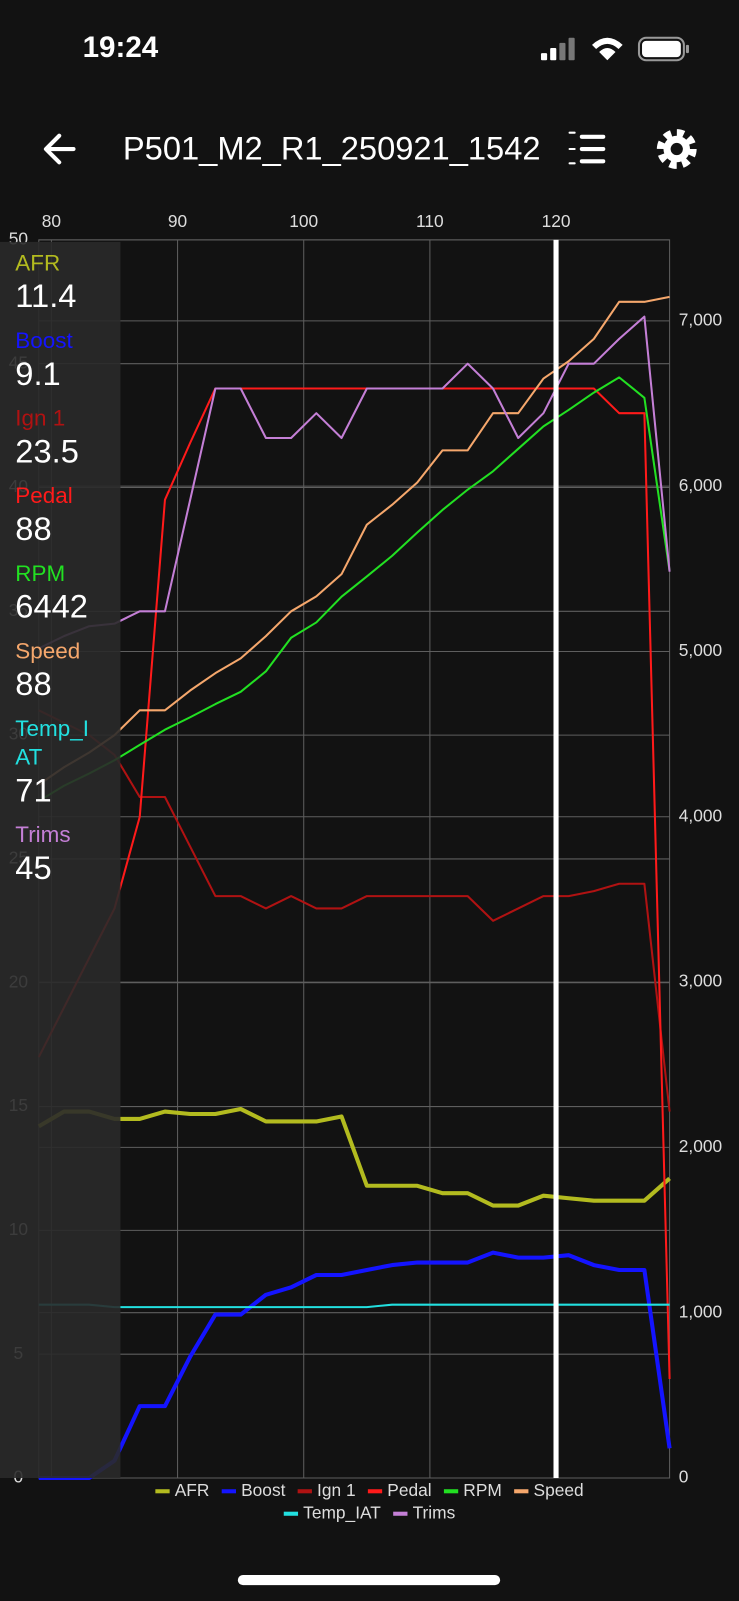 Image resolution: width=739 pixels, height=1601 pixels. I want to click on readout-label: AFR, so click(38, 263).